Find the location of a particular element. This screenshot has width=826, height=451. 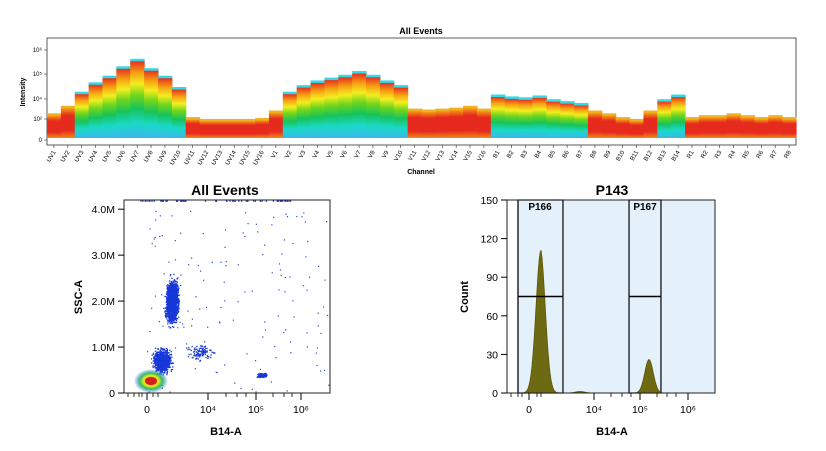

spectrum-x-tick-label: V8 is located at coordinates (372, 154).